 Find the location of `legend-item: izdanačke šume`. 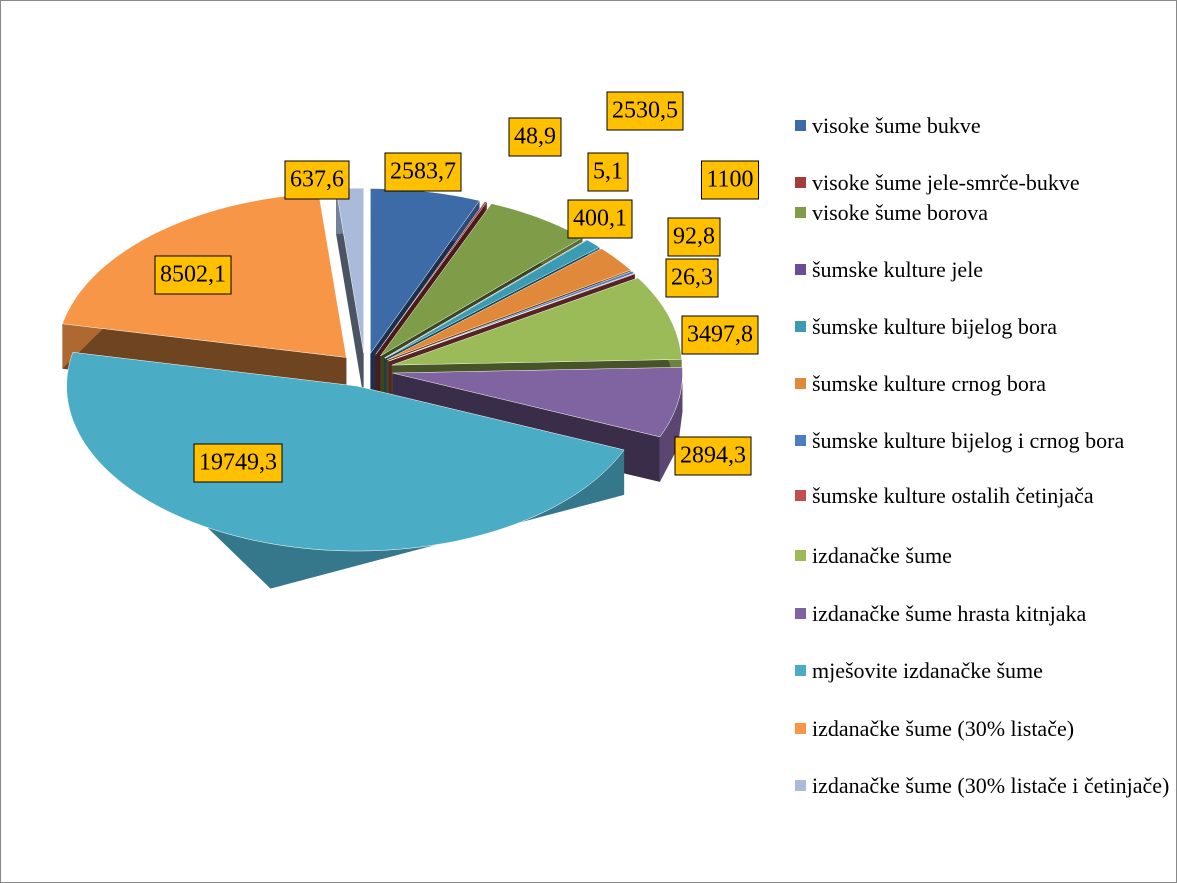

legend-item: izdanačke šume is located at coordinates (984, 555).